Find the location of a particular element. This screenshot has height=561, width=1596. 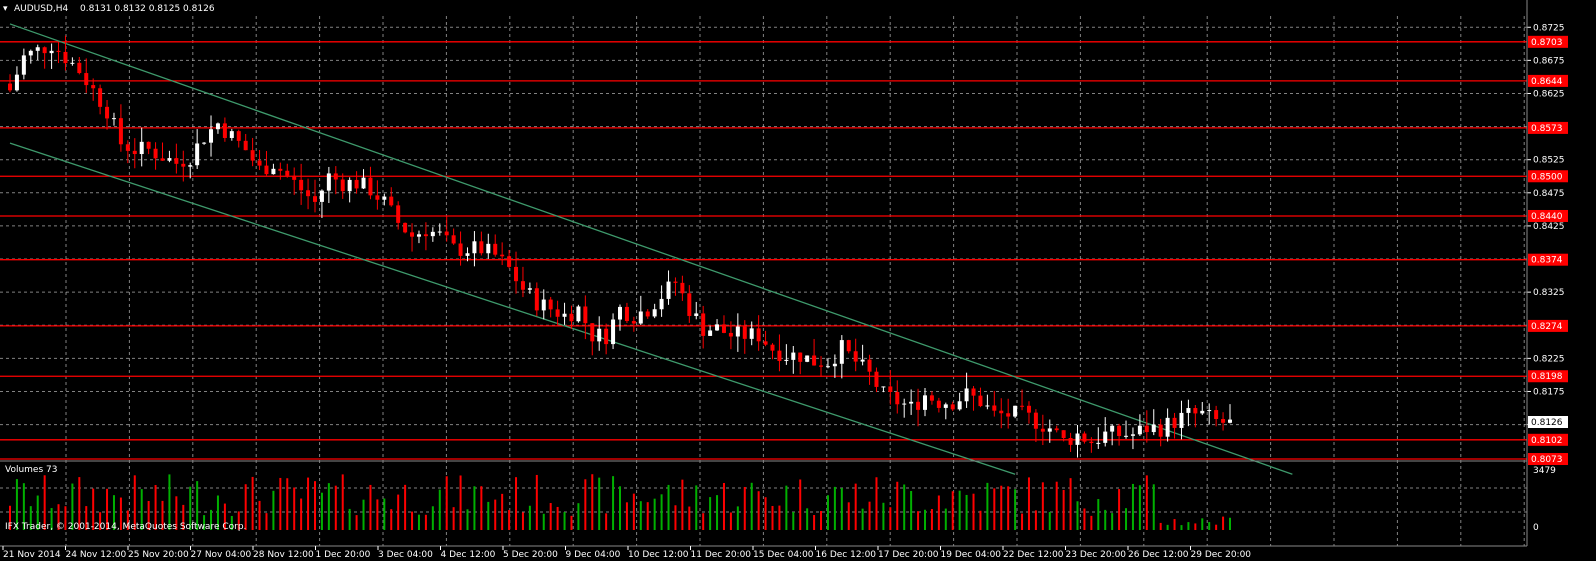

volume-indicator-label: Volumes 73 is located at coordinates (31, 470).